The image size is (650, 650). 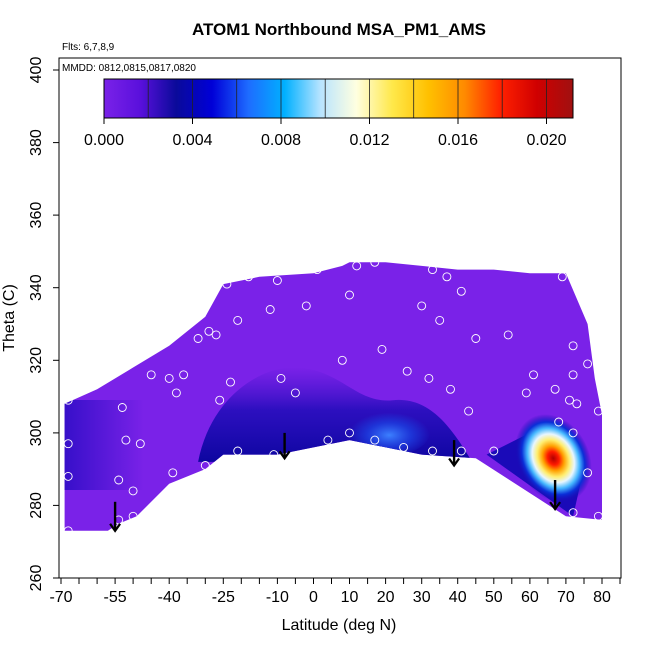 What do you see at coordinates (9, 318) in the screenshot?
I see `y-axis-label: Theta (C)` at bounding box center [9, 318].